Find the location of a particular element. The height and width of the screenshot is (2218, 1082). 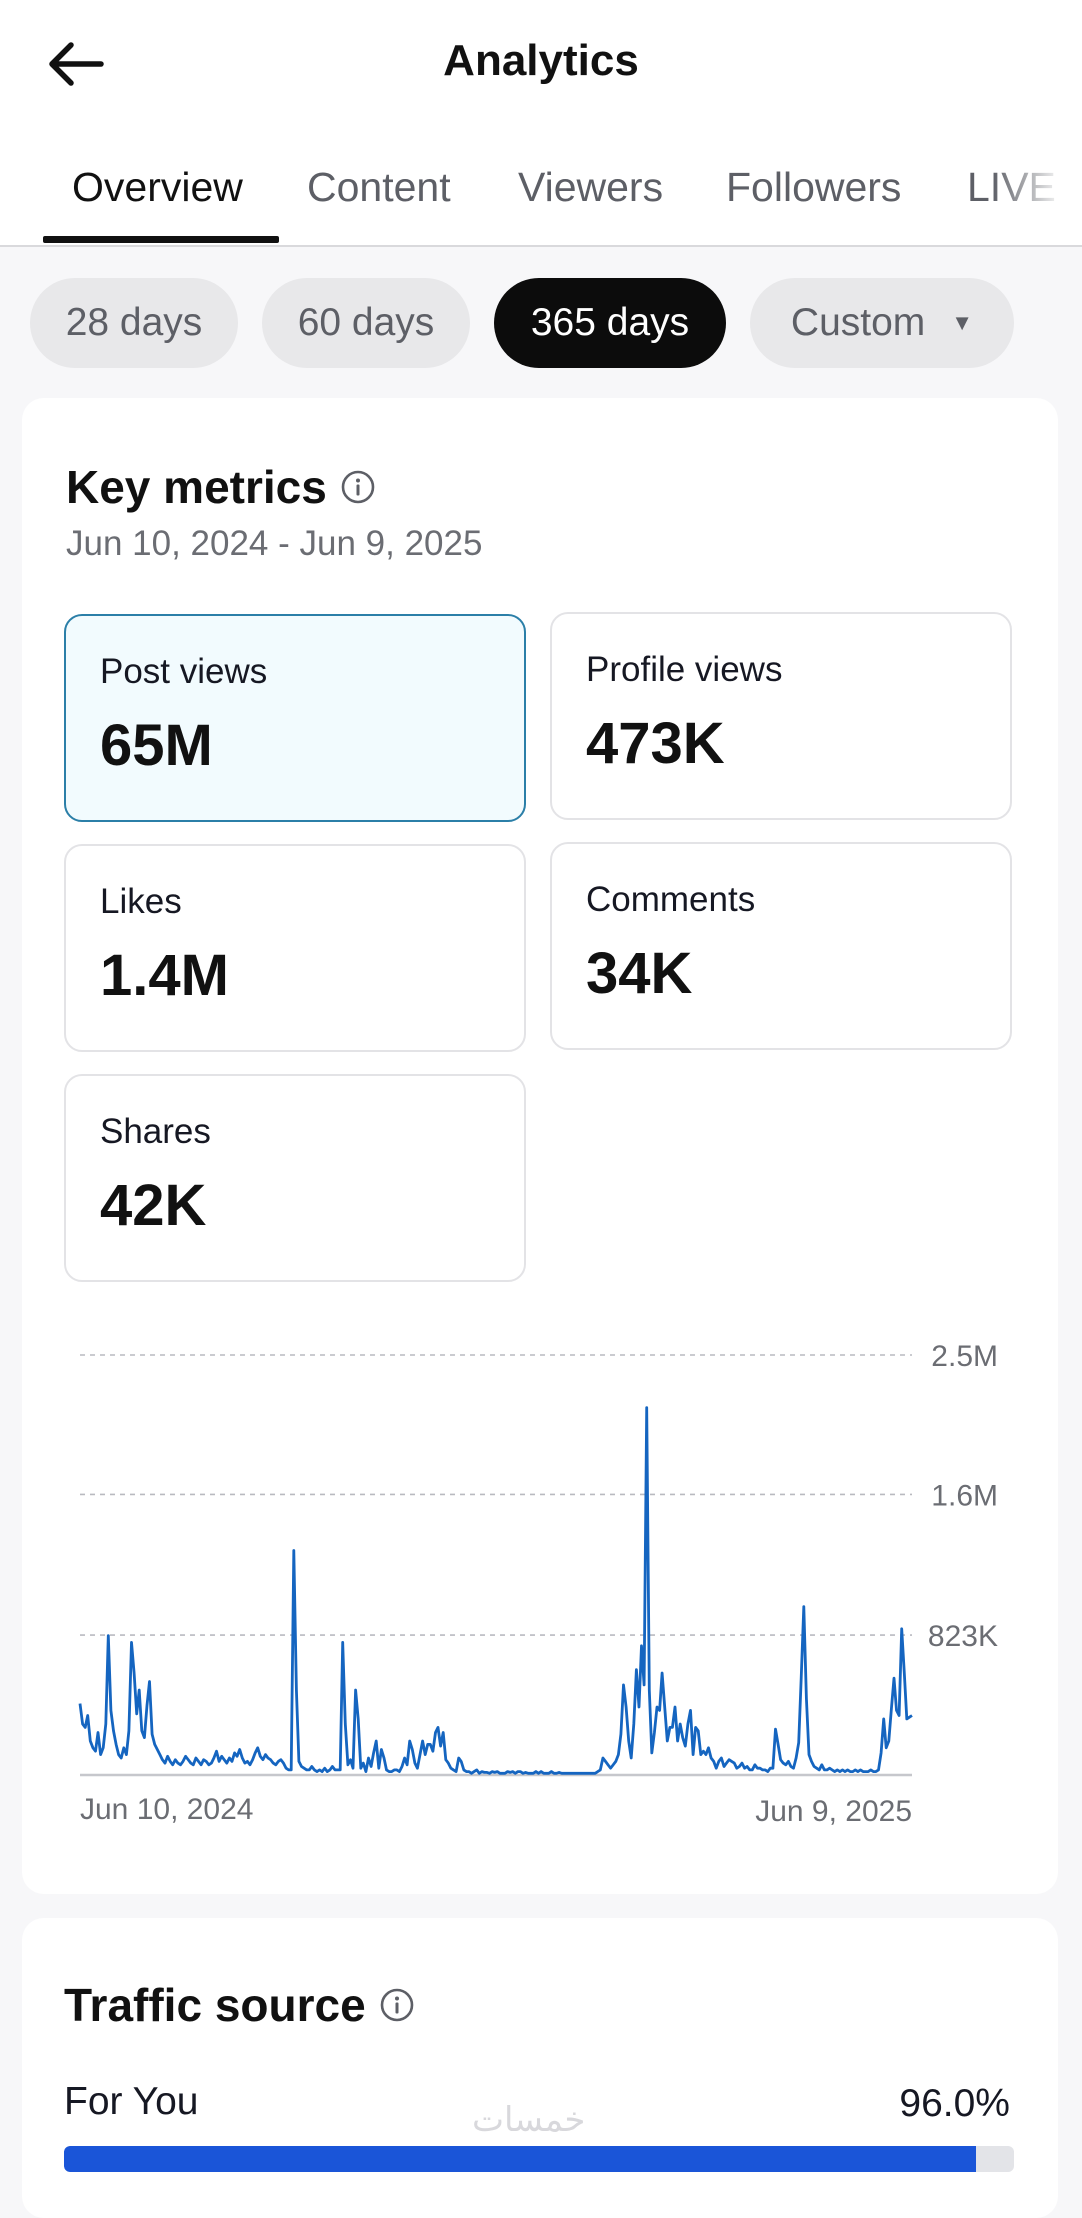

range-chip-label: 60 days is located at coordinates (366, 322).